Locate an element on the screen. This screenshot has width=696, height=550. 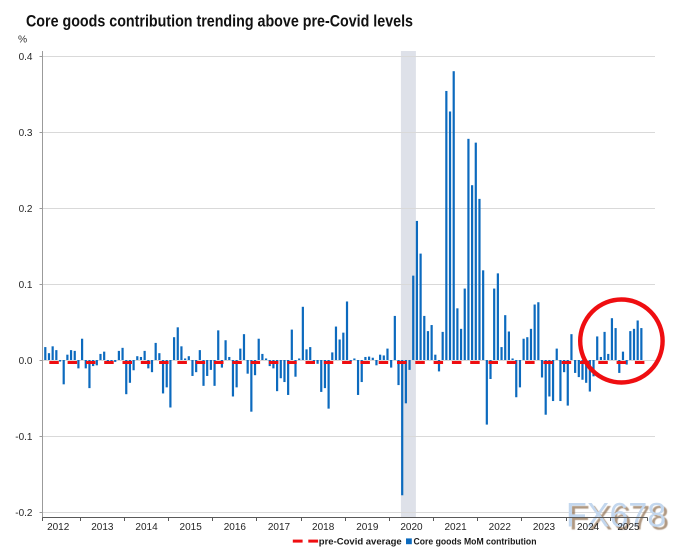
svg-text: -0.1 is located at coordinates (24, 437).